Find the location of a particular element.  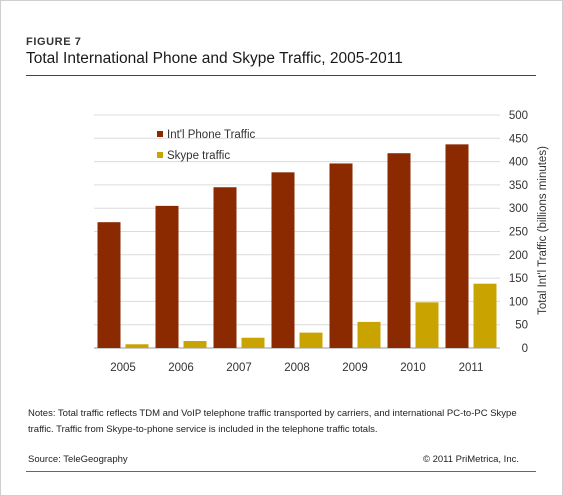

figure-label: FIGURE 7 is located at coordinates (54, 42).